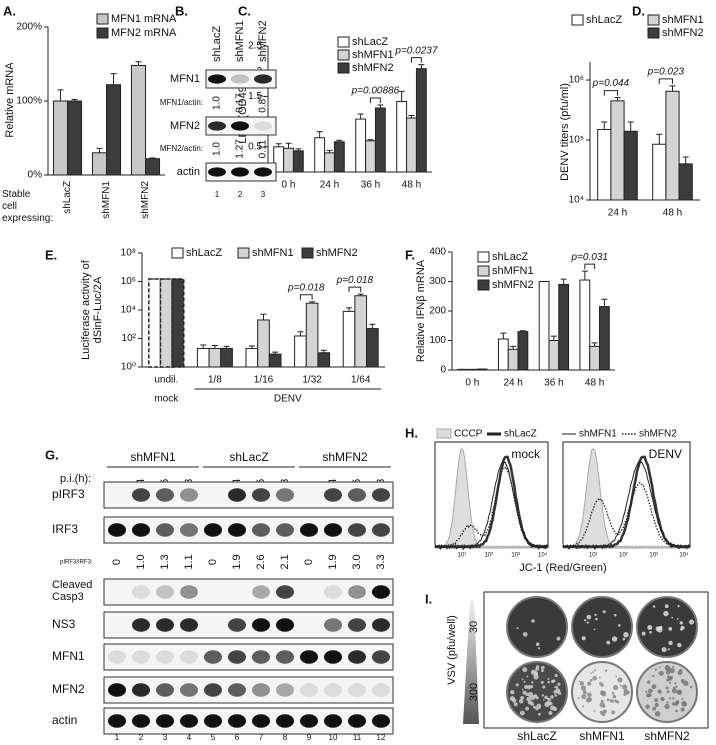 This screenshot has height=745, width=716. Describe the element at coordinates (145, 200) in the screenshot. I see `x-tick-label: shMFN2` at that location.